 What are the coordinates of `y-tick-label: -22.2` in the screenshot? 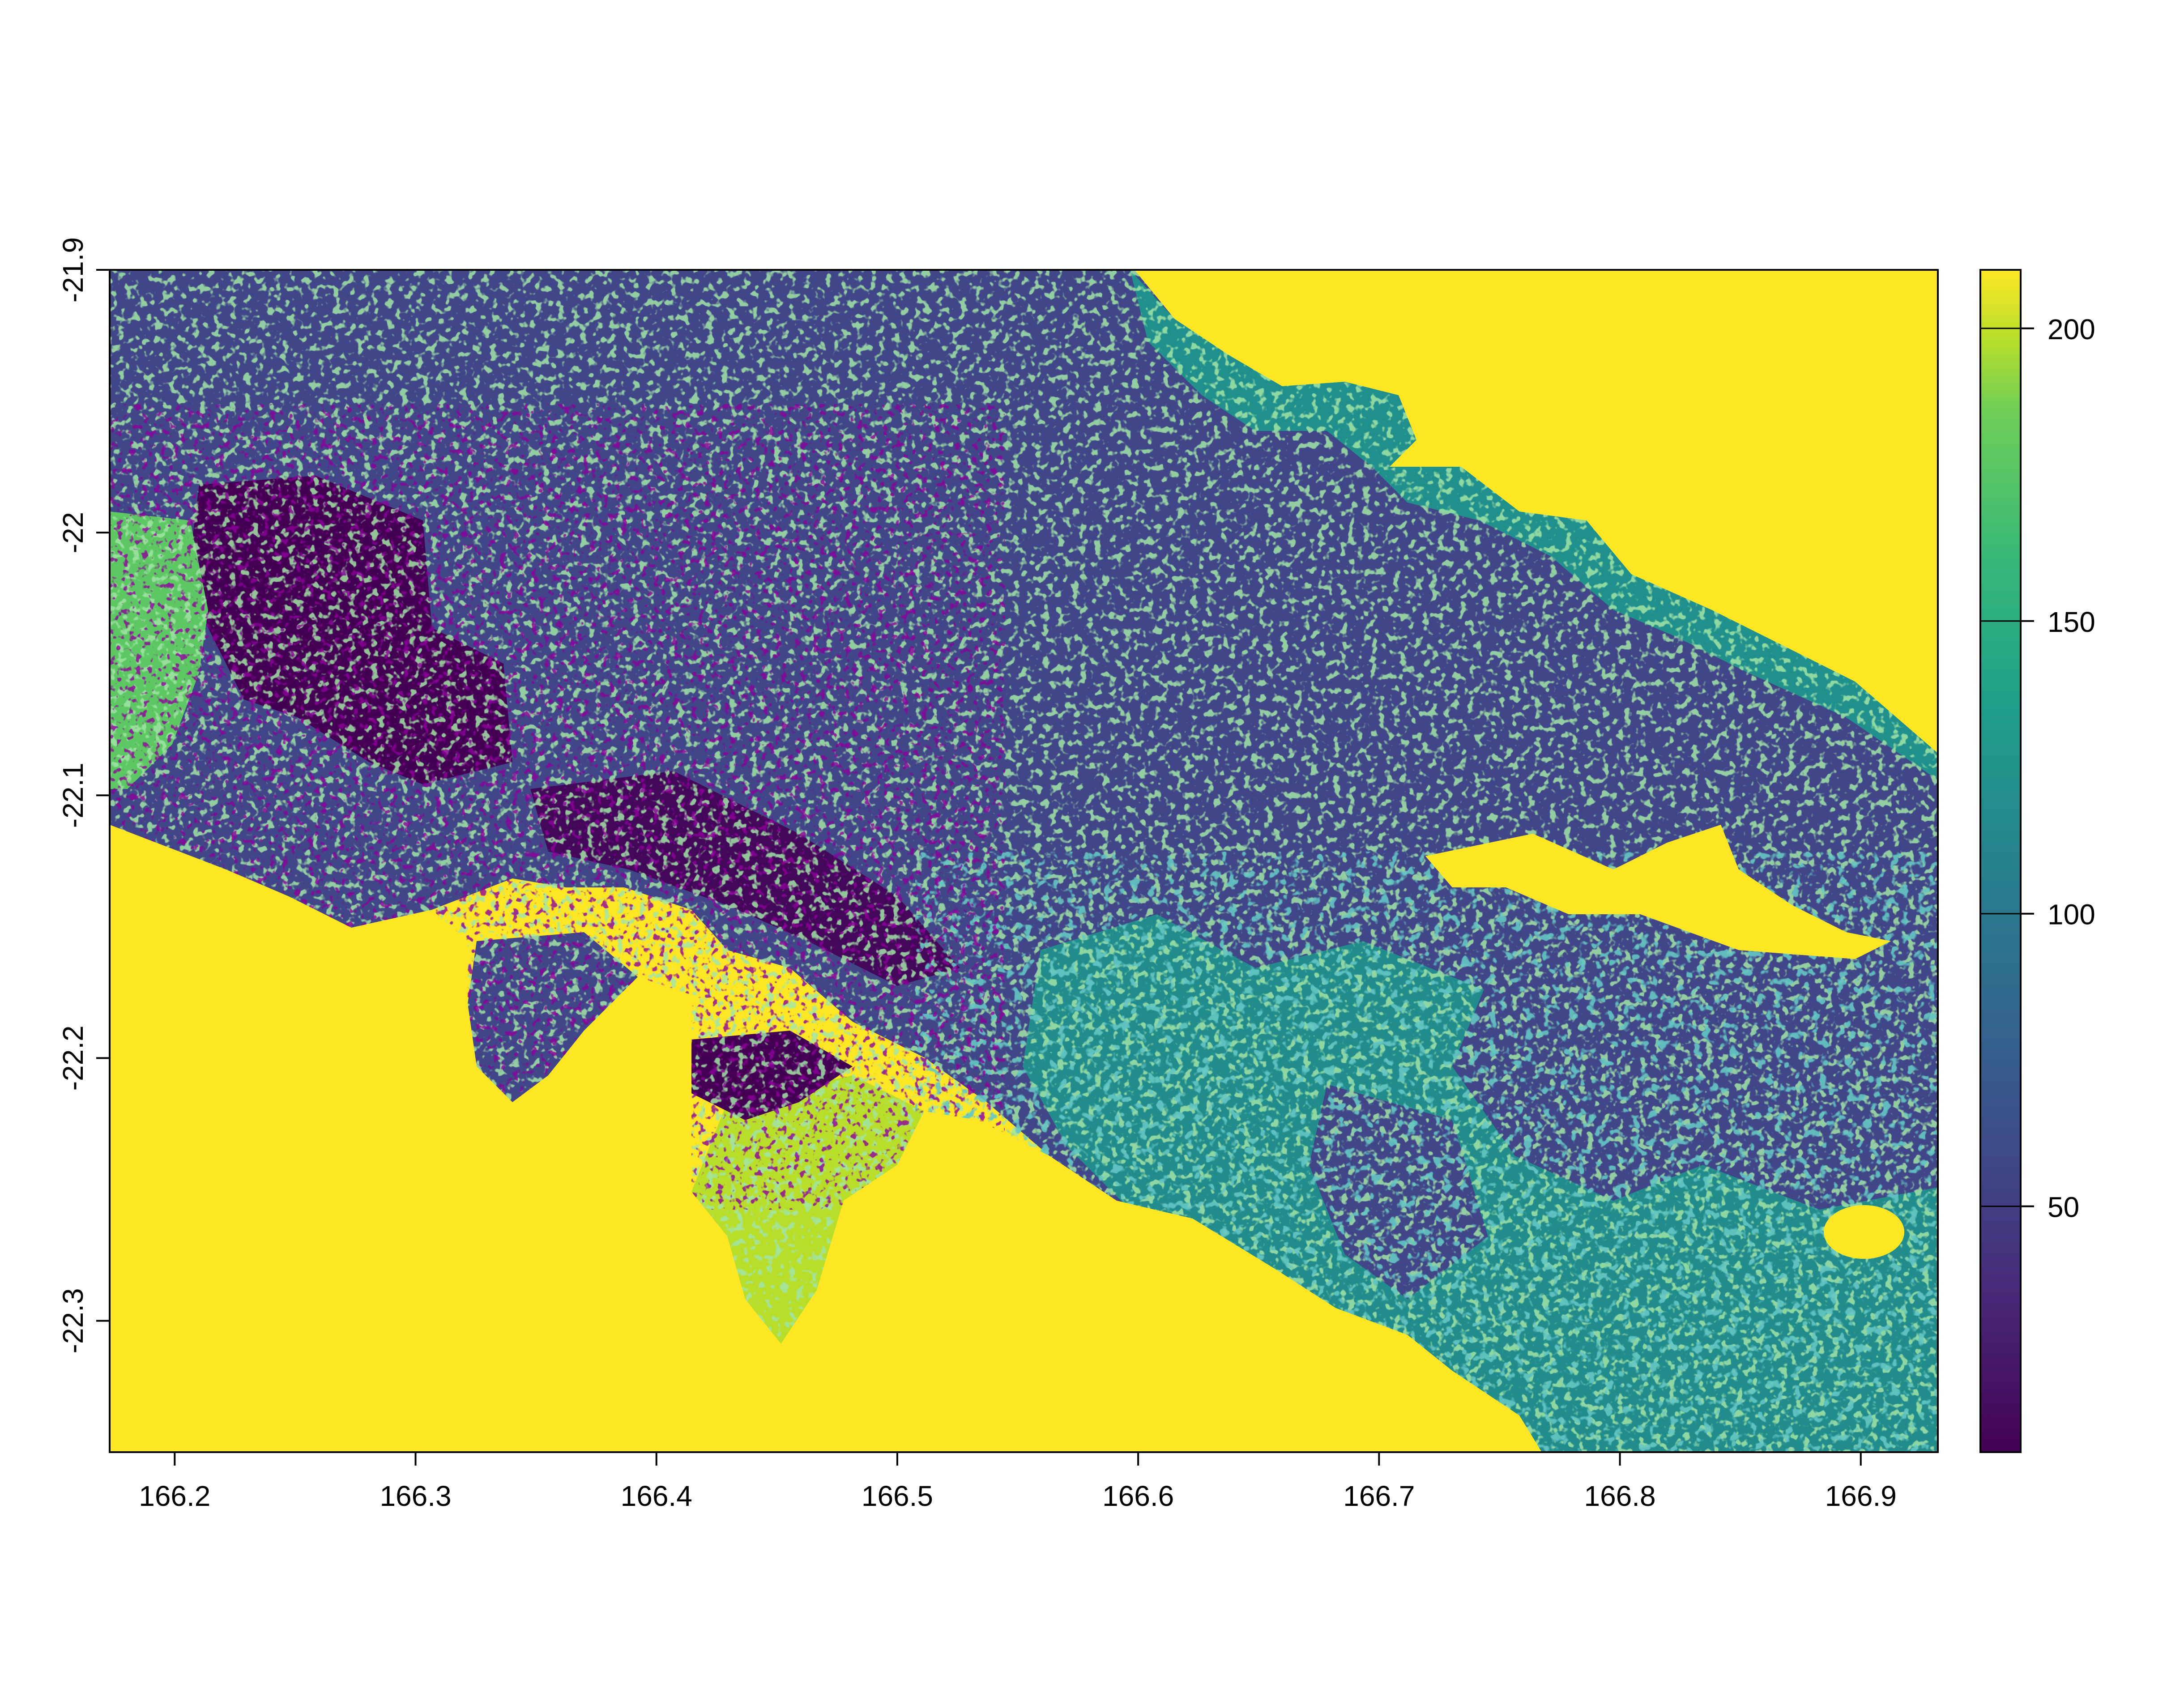 It's located at (73, 1058).